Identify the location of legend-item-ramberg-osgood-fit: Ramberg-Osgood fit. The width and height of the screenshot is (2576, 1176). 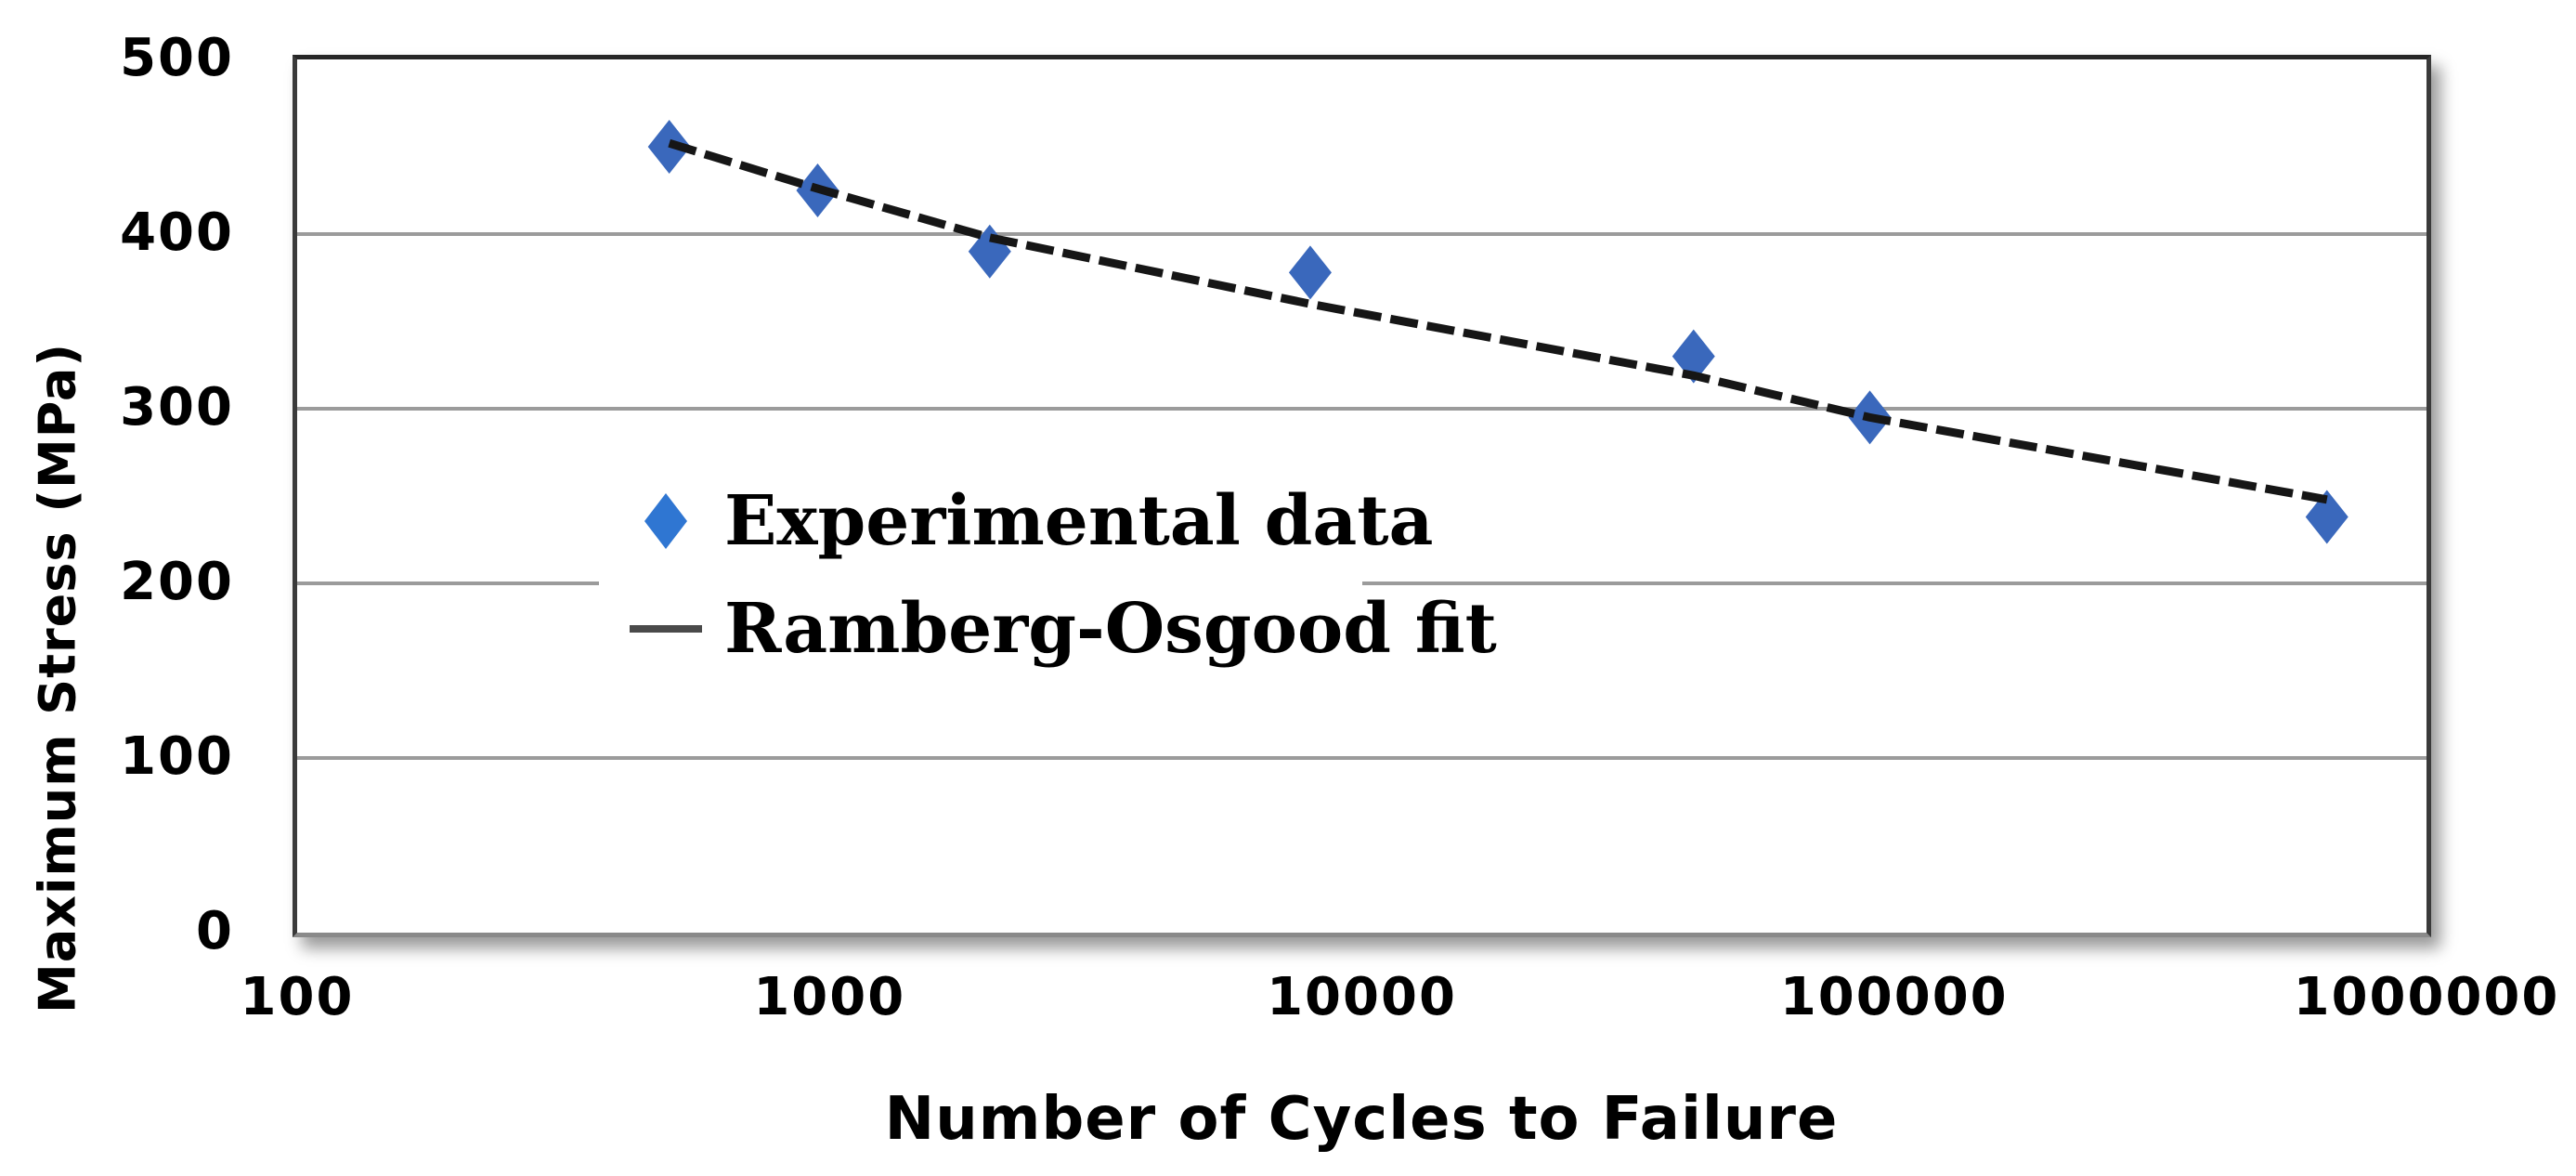
(1048, 629).